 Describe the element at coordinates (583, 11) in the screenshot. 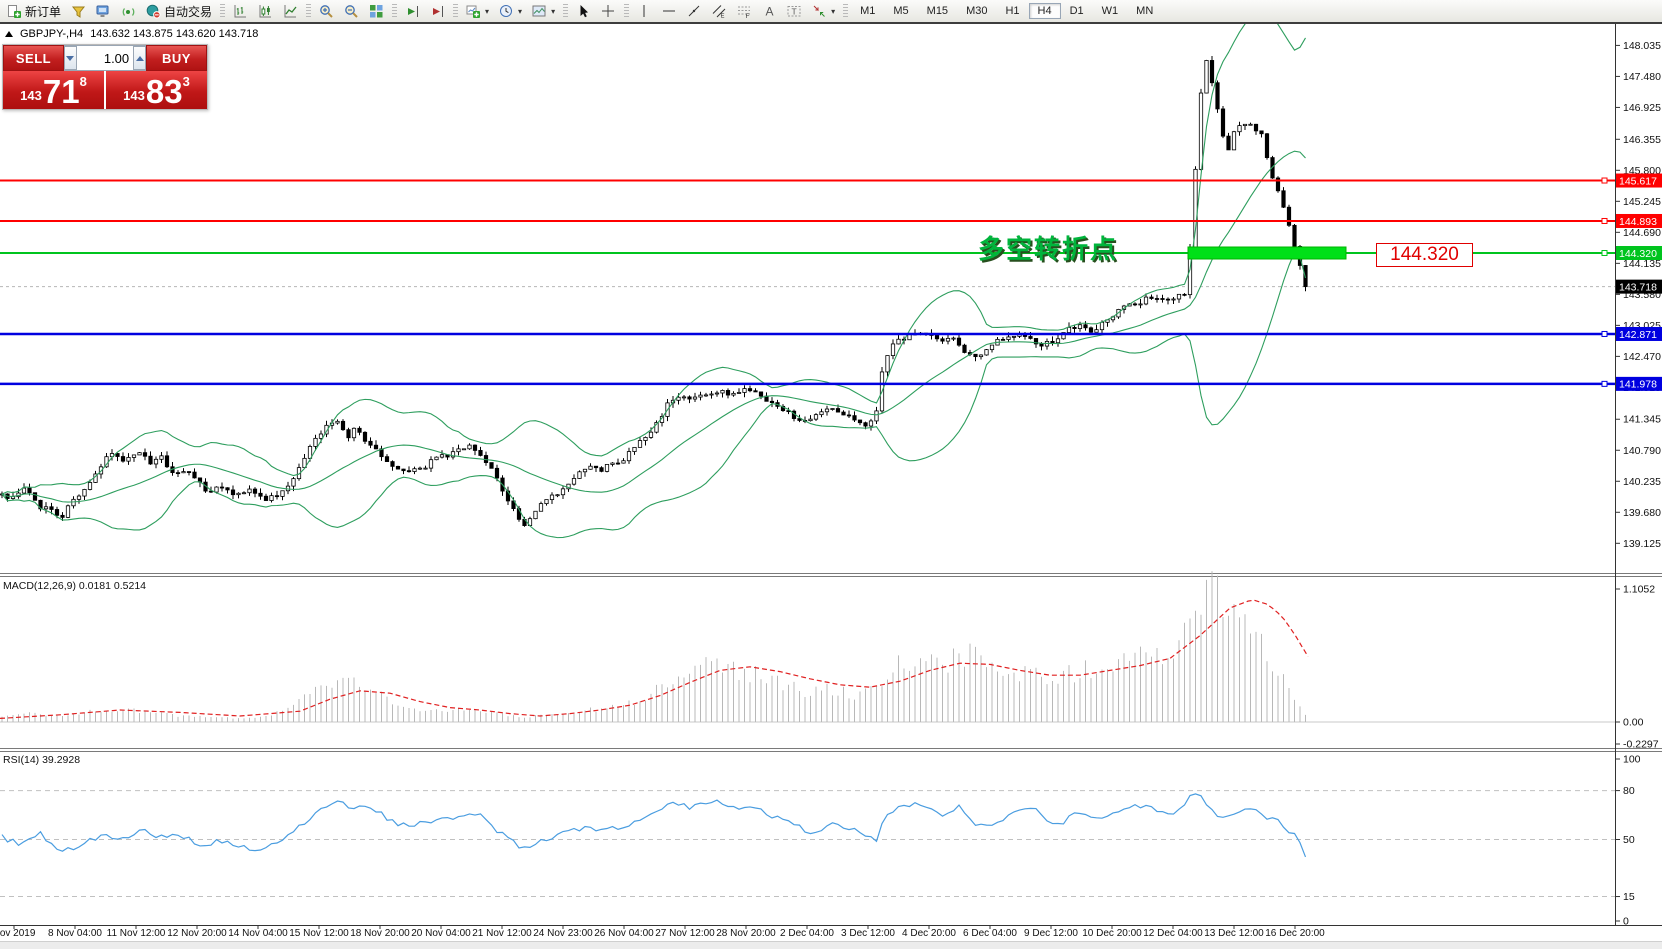

I see `cursor-tool-button` at that location.